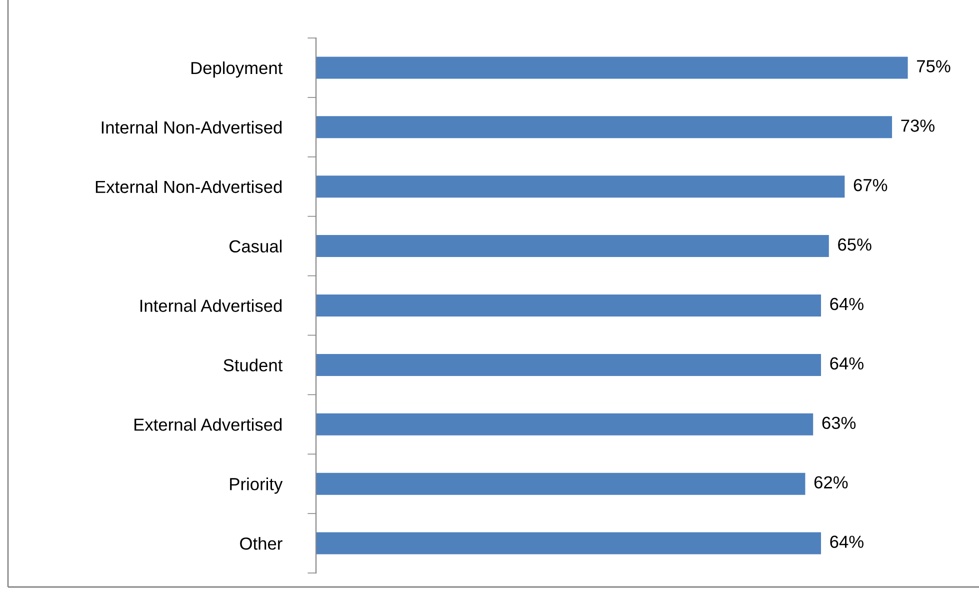 This screenshot has height=595, width=979. I want to click on y-tick-label: Other, so click(261, 543).